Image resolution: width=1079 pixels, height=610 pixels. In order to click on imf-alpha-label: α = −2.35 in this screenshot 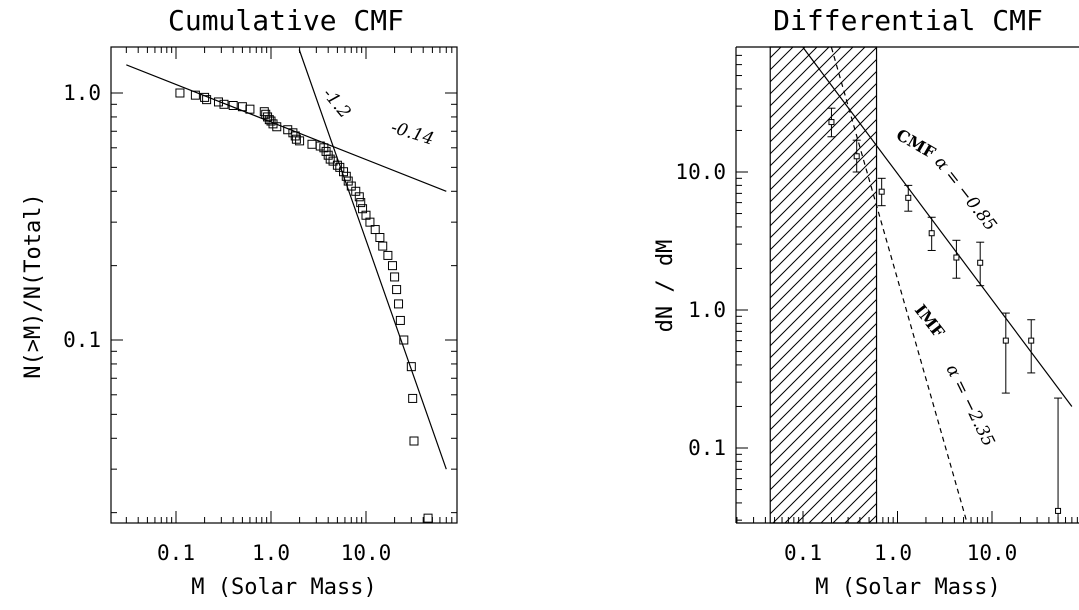, I will do `click(970, 405)`.